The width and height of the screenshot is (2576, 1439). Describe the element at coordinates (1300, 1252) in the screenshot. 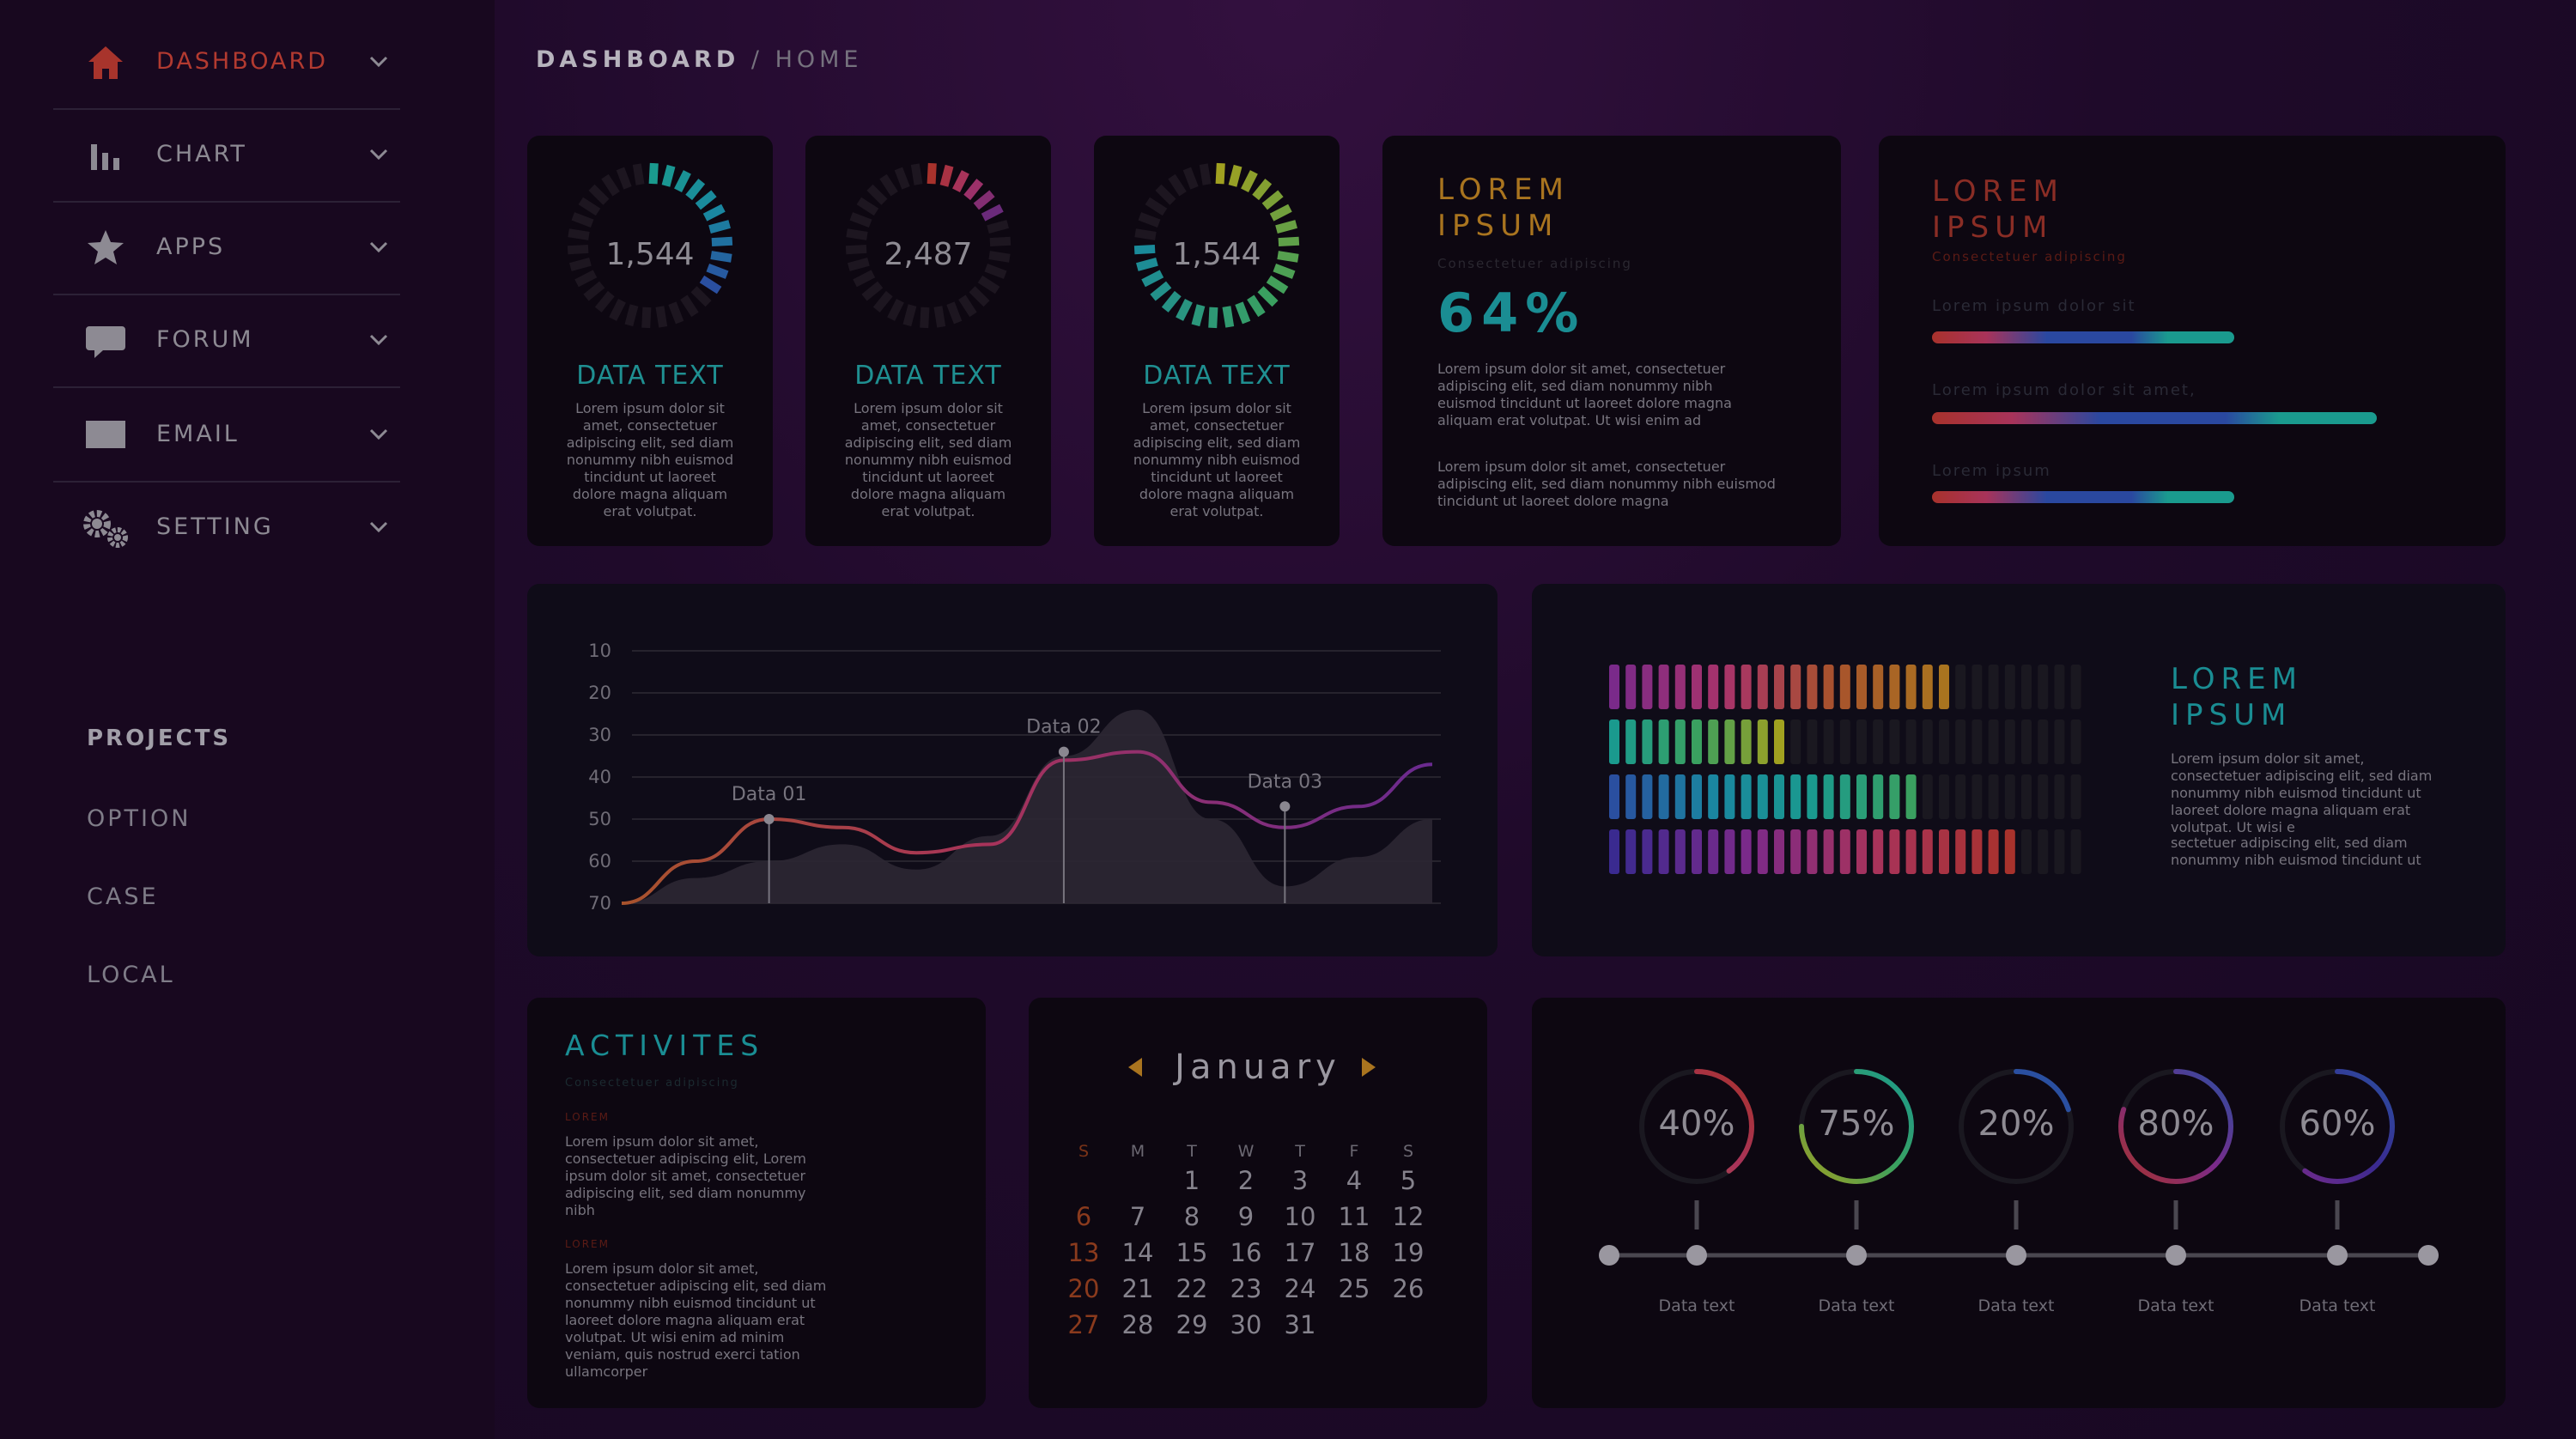

I see `calendar-day: 17` at that location.